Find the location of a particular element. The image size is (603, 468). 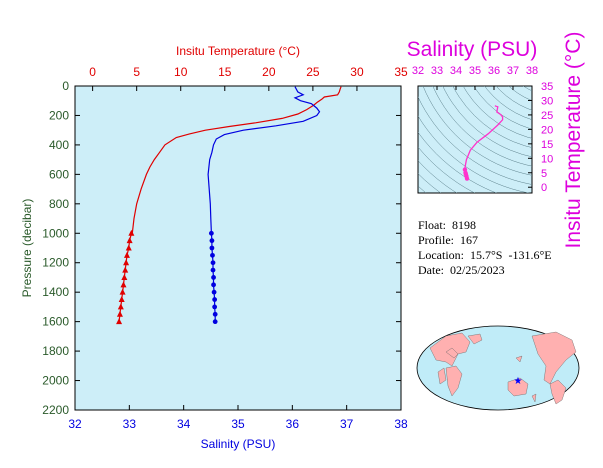

pressure-tick-label: 1800 is located at coordinates (55, 351).